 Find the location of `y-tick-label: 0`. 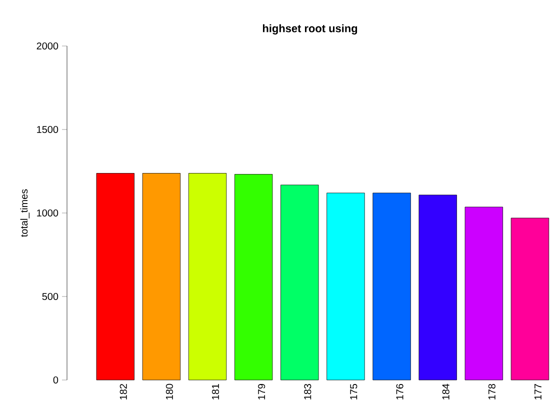

y-tick-label: 0 is located at coordinates (55, 380).